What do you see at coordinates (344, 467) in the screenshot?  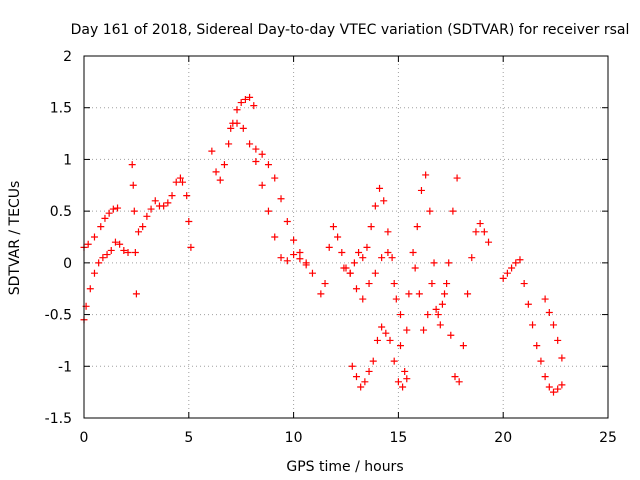 I see `x-axis-label: GPS time / hours` at bounding box center [344, 467].